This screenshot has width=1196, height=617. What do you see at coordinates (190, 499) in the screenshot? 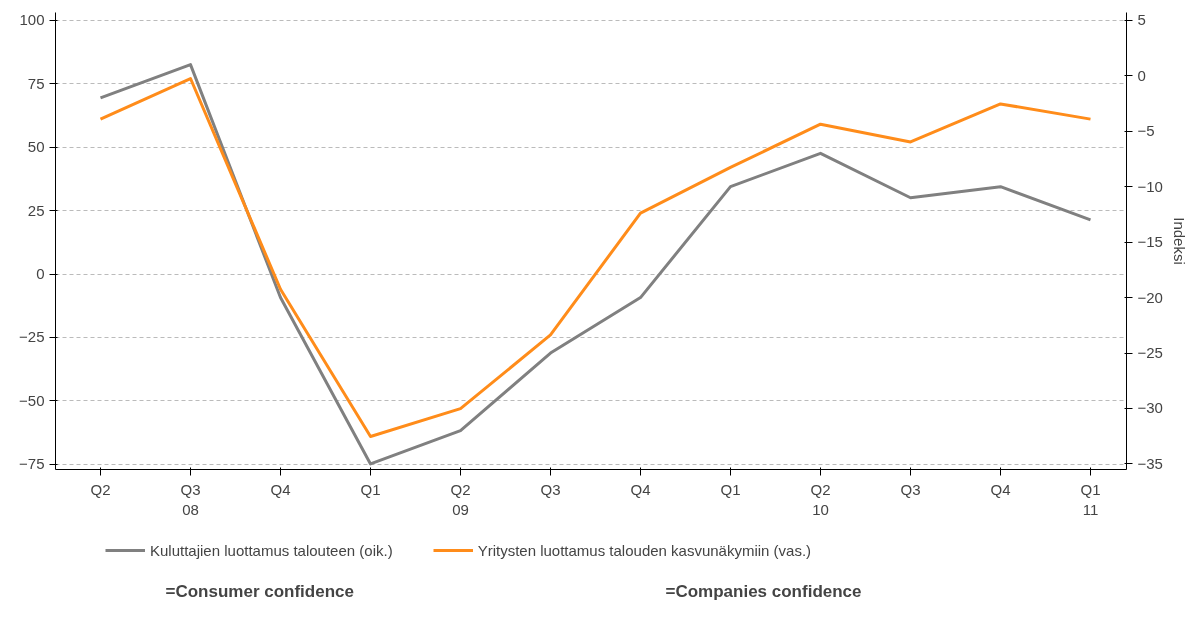
I see `x-tick-label: Q3 08` at bounding box center [190, 499].